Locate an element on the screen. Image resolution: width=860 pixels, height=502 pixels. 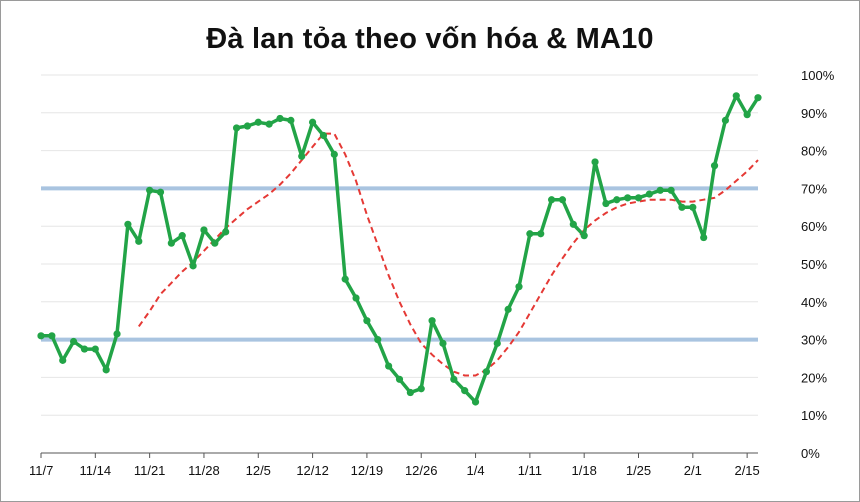
y-tick-label: 20% is located at coordinates (814, 377).